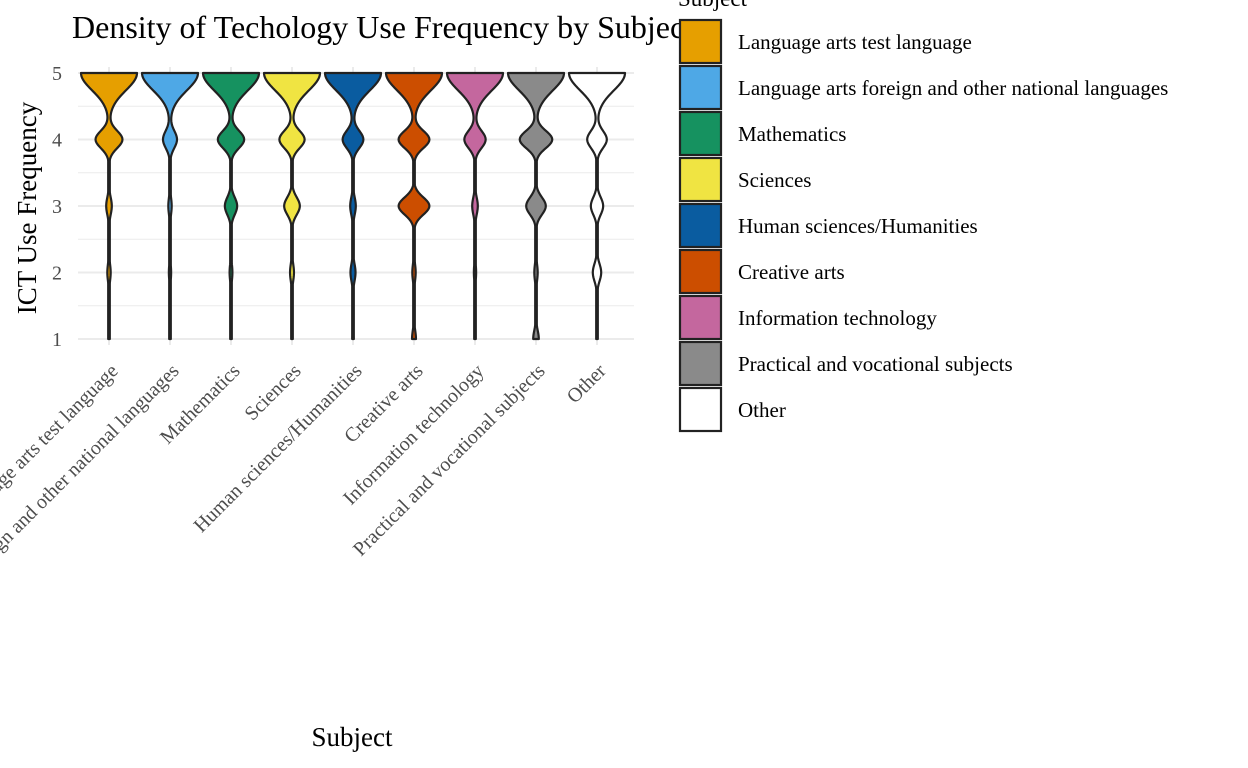  What do you see at coordinates (792, 134) in the screenshot?
I see `legend-label: Mathematics` at bounding box center [792, 134].